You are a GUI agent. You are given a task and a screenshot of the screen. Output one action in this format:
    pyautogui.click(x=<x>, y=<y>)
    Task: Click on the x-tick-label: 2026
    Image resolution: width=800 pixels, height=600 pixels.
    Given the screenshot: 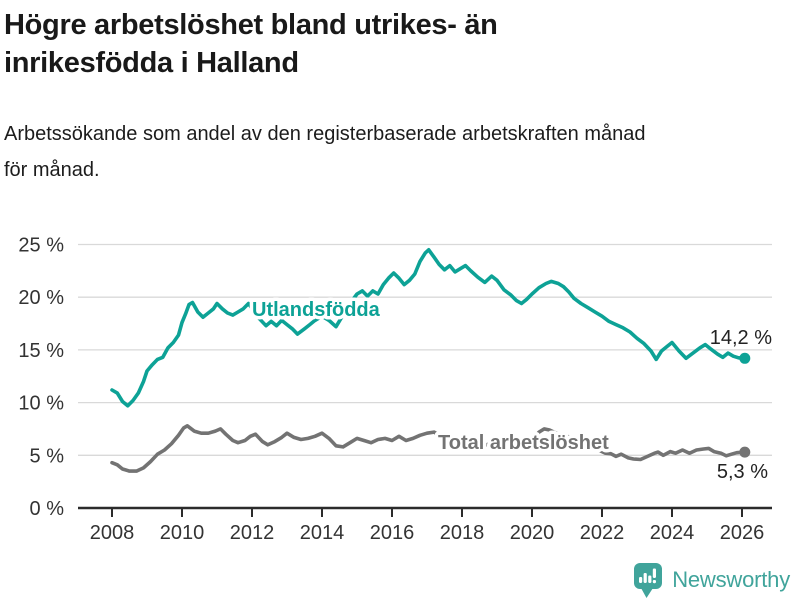 What is the action you would take?
    pyautogui.click(x=742, y=533)
    